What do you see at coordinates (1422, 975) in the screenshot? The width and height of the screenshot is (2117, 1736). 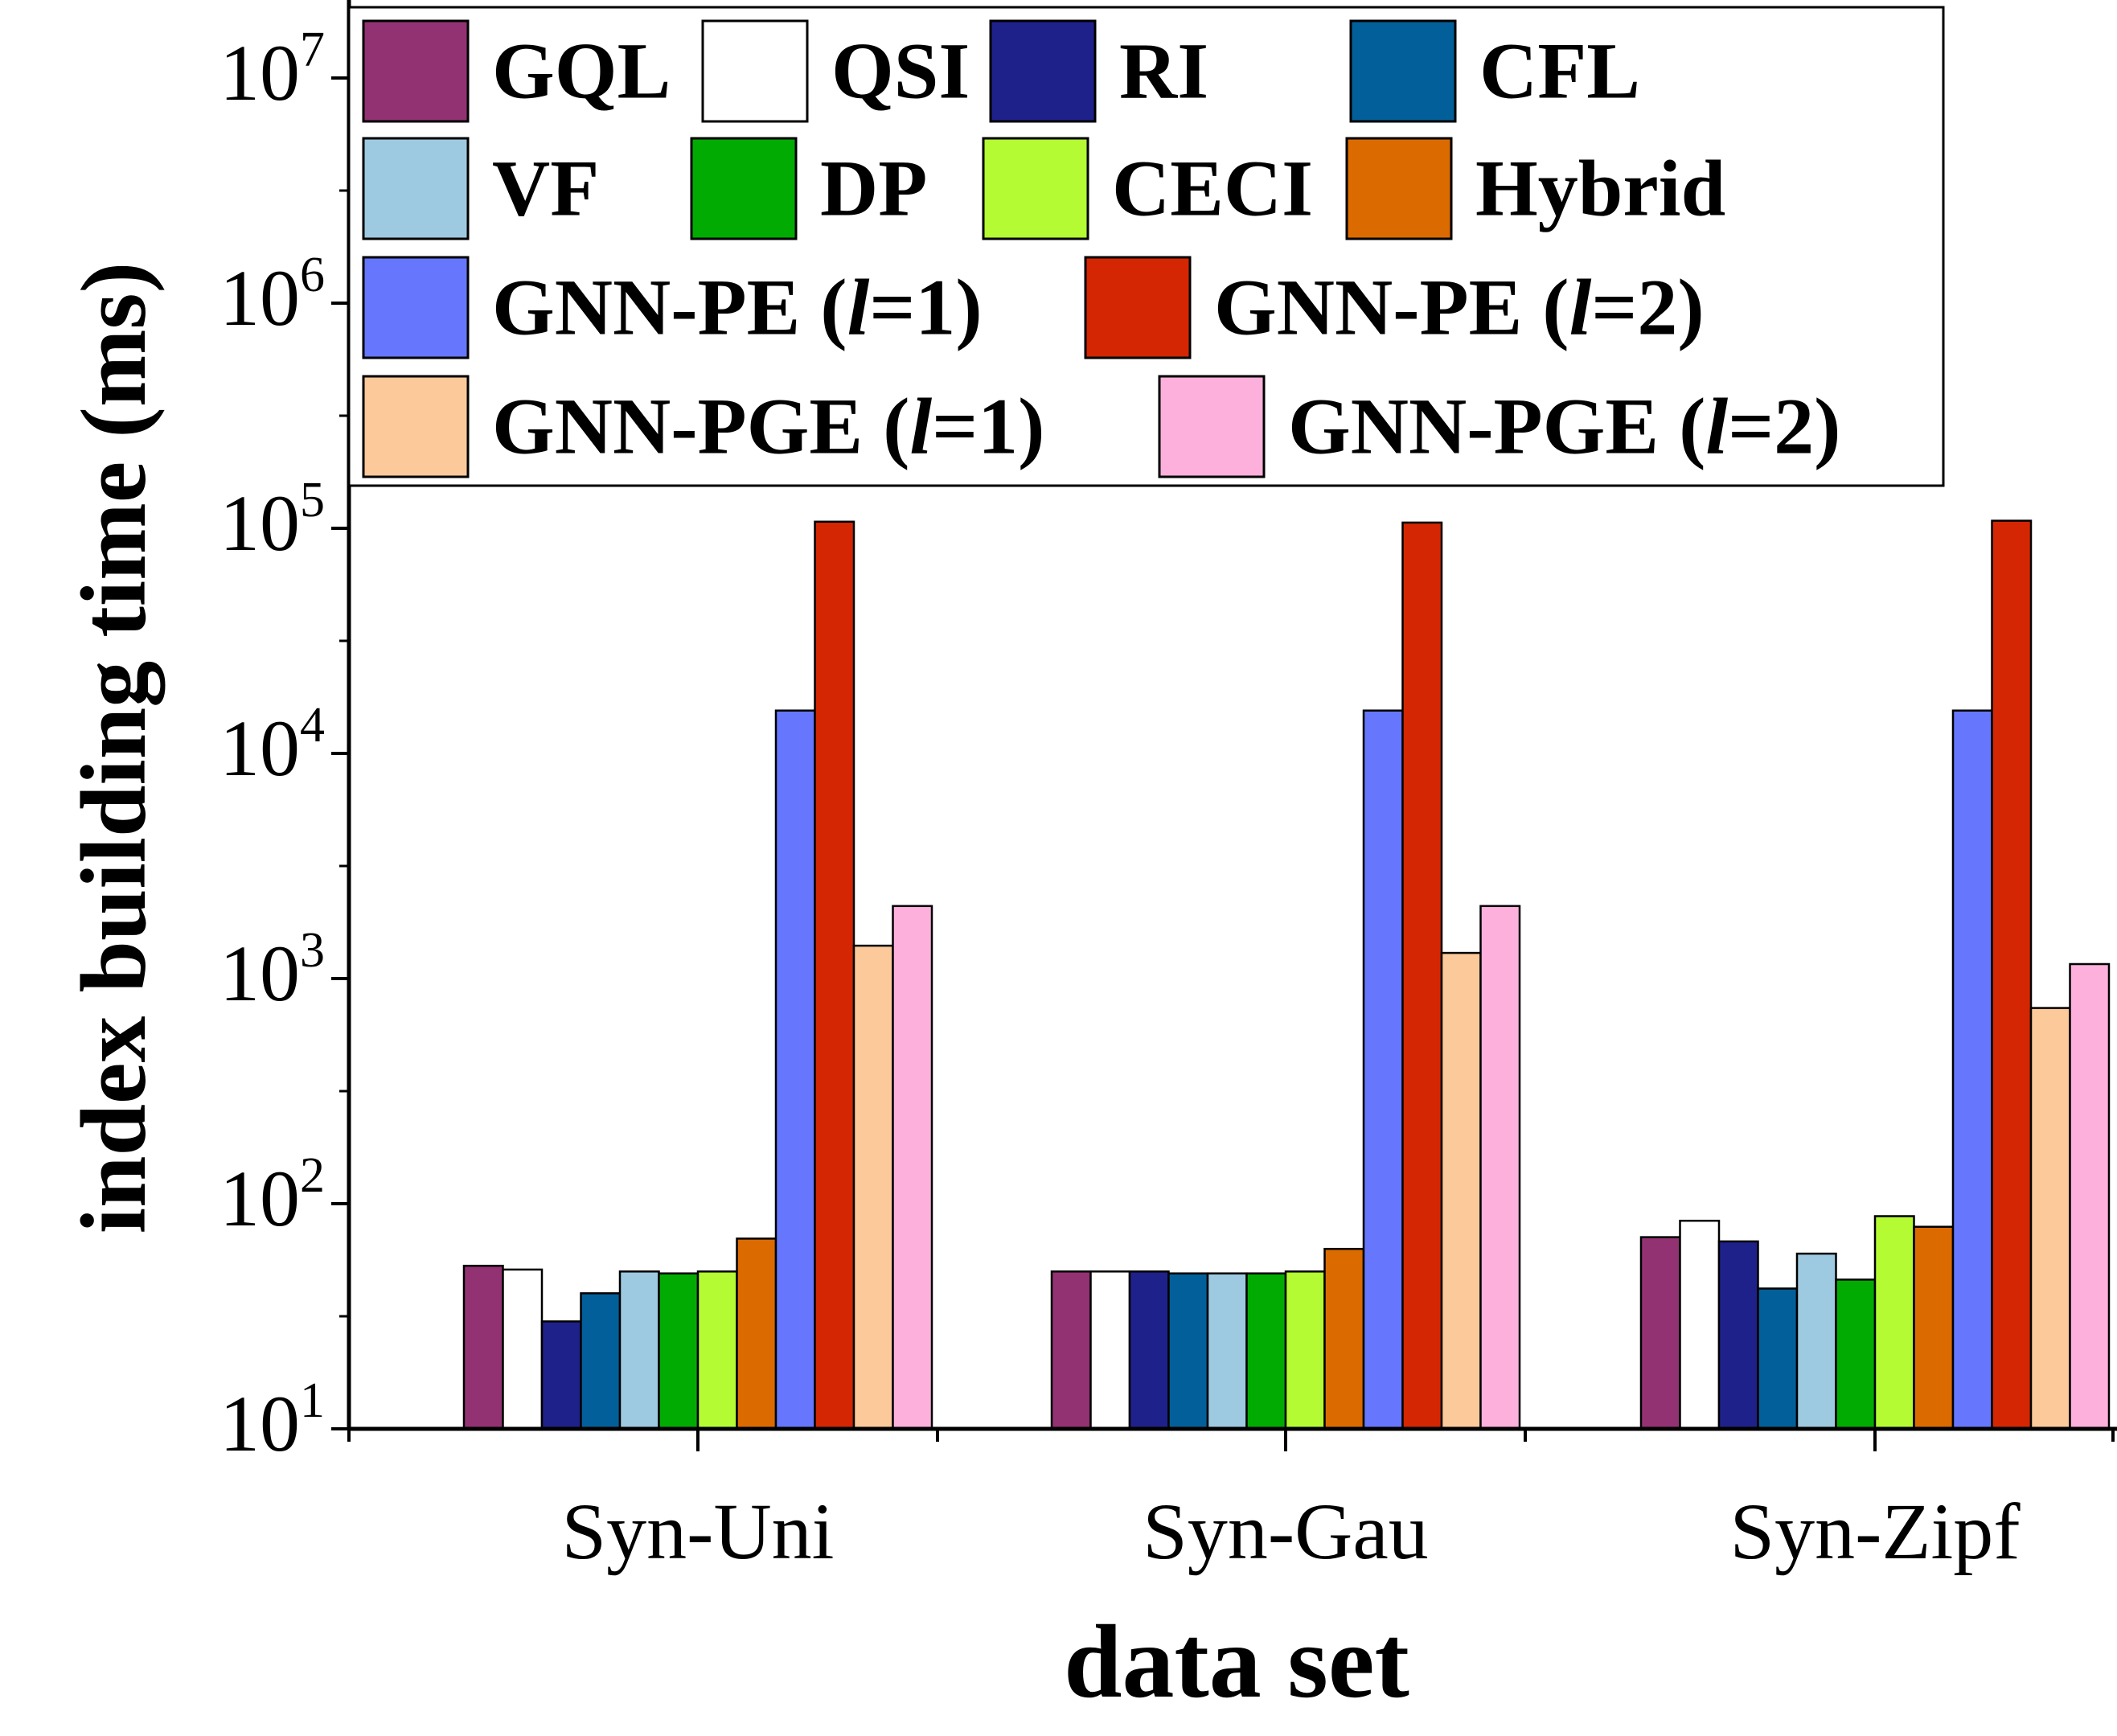 I see `bar-gnn-pe-l-2-syn-gau` at bounding box center [1422, 975].